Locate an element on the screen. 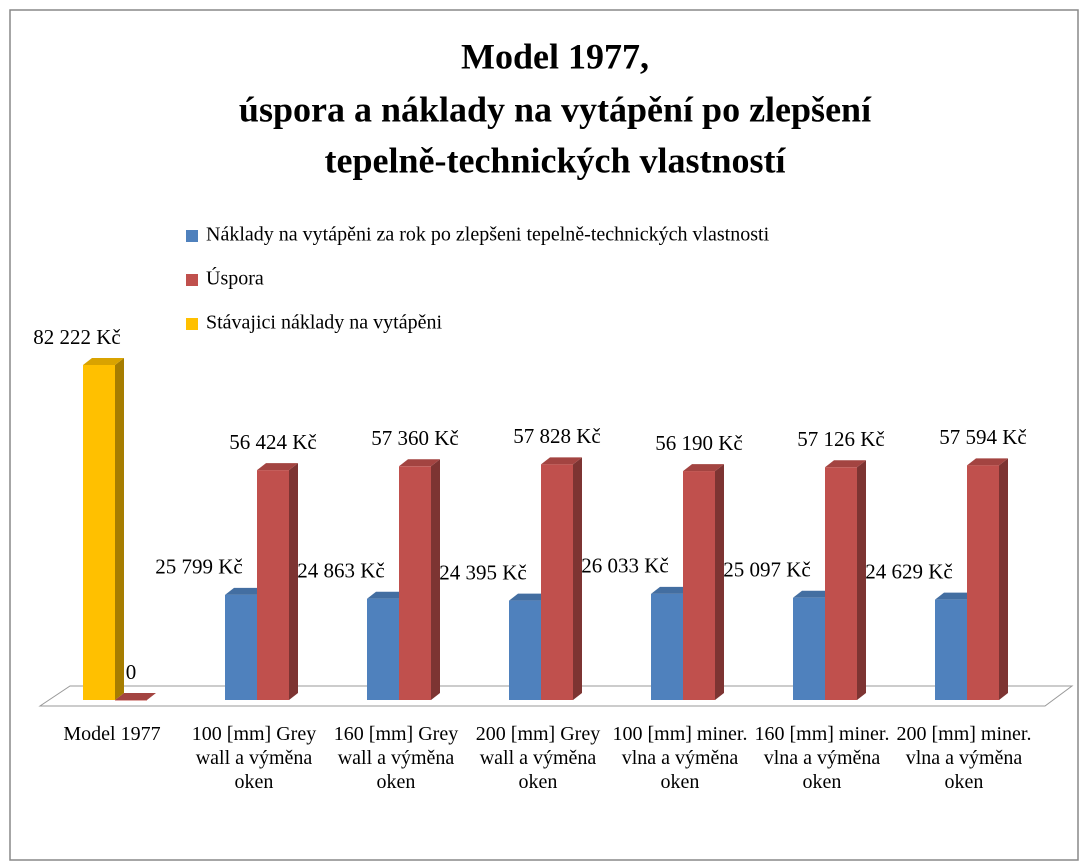 This screenshot has height=868, width=1088. data-label: 25 799 Kč is located at coordinates (199, 567).